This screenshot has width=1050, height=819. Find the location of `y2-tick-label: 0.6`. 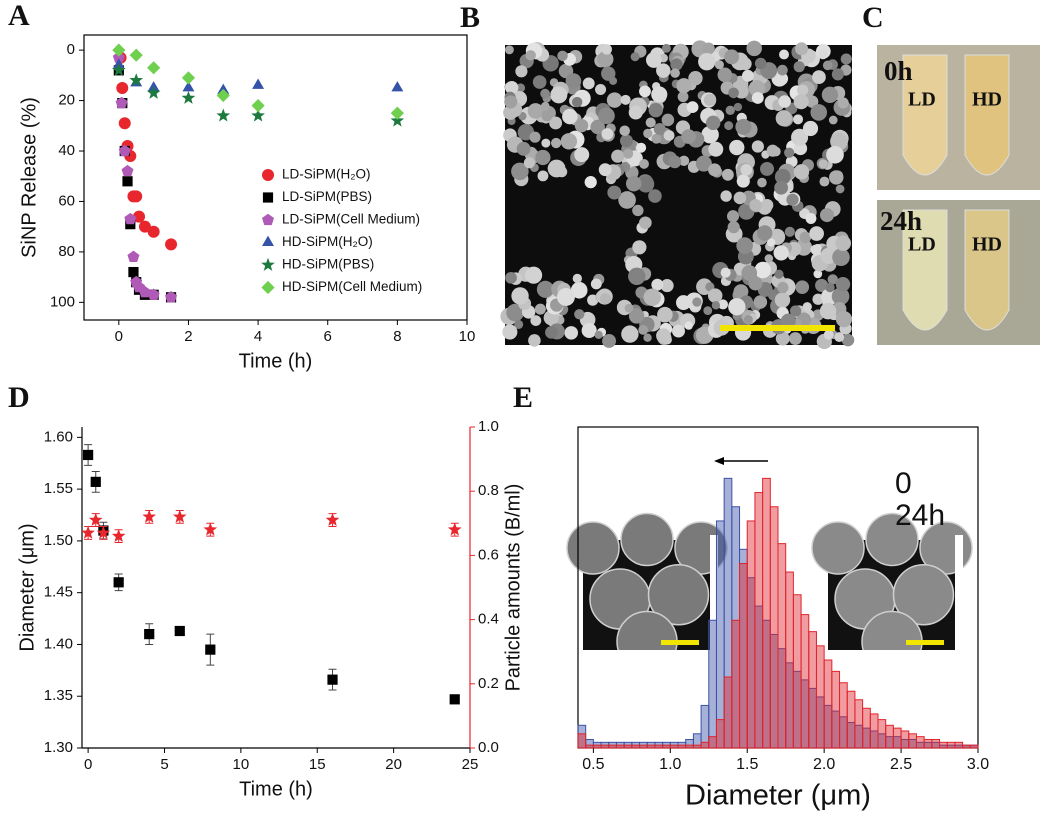

y2-tick-label: 0.6 is located at coordinates (488, 554).